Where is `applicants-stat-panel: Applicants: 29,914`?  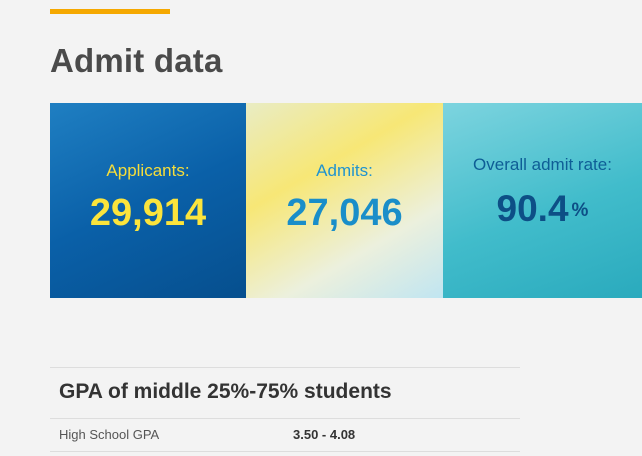 applicants-stat-panel: Applicants: 29,914 is located at coordinates (148, 200).